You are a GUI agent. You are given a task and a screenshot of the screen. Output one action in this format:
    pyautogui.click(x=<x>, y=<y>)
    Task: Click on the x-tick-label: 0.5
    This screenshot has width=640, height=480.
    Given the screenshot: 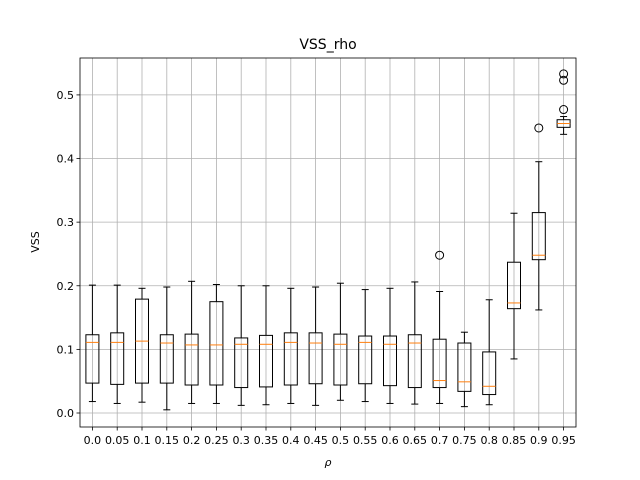 What is the action you would take?
    pyautogui.click(x=341, y=440)
    